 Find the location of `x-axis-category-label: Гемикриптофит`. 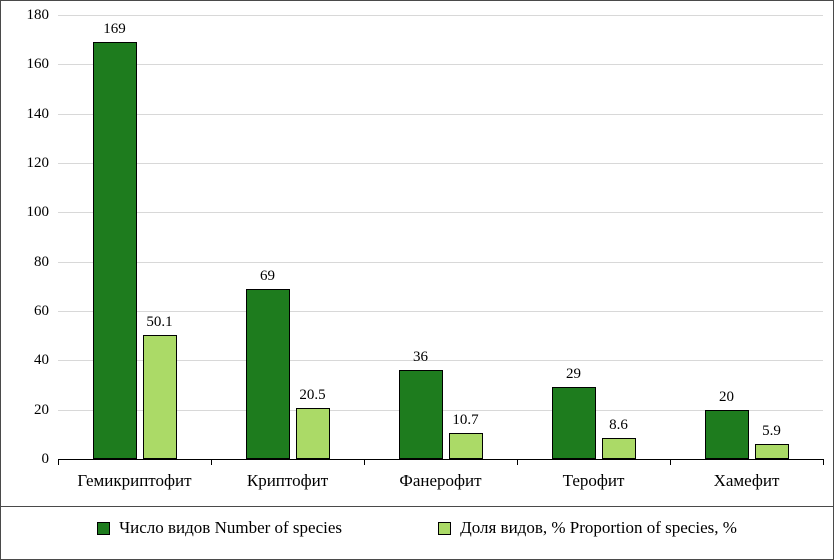

x-axis-category-label: Гемикриптофит is located at coordinates (134, 480).